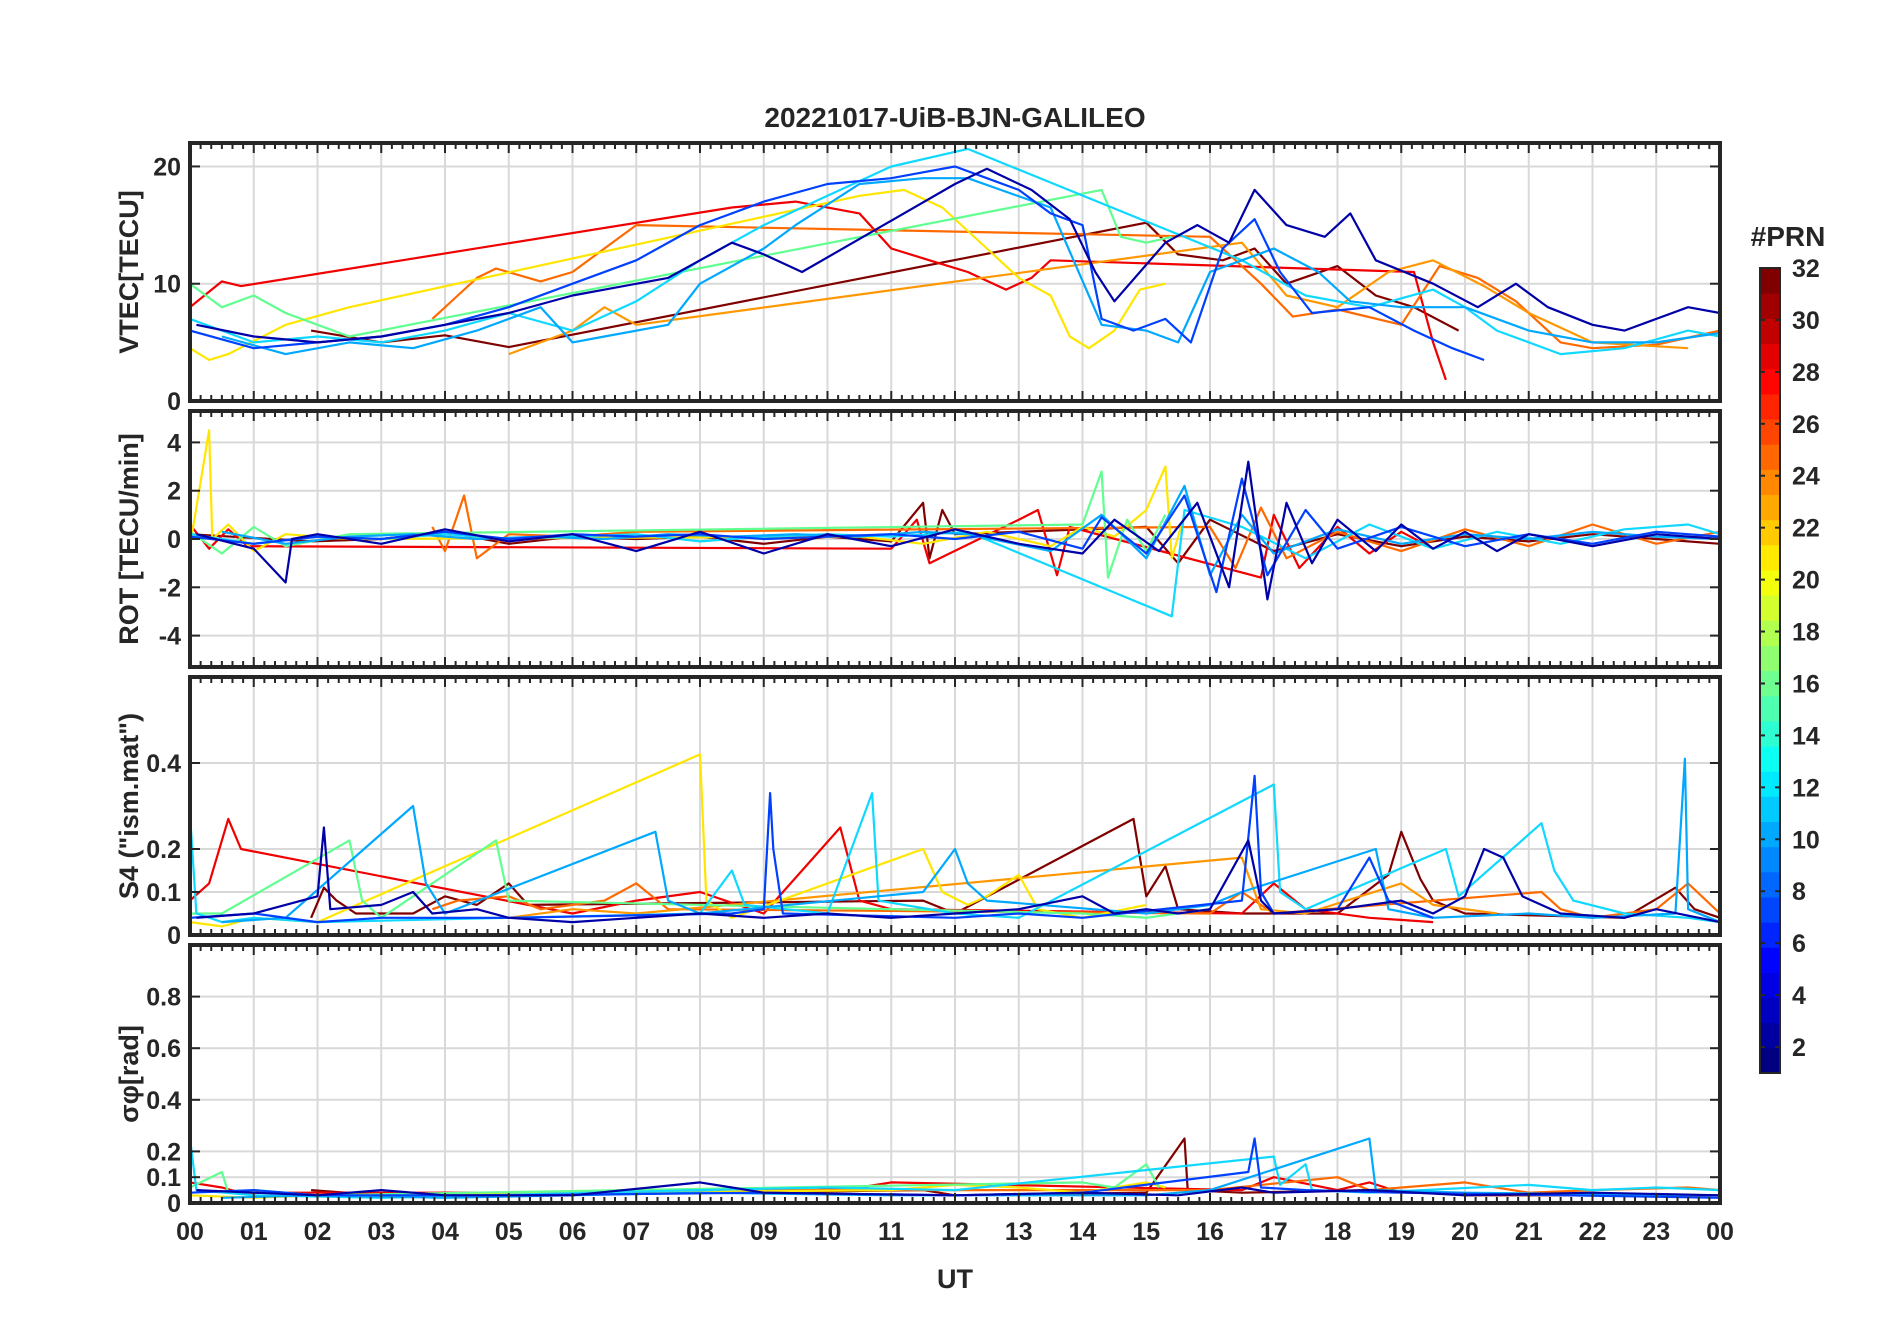  What do you see at coordinates (381, 1232) in the screenshot?
I see `x-tick-label: 03` at bounding box center [381, 1232].